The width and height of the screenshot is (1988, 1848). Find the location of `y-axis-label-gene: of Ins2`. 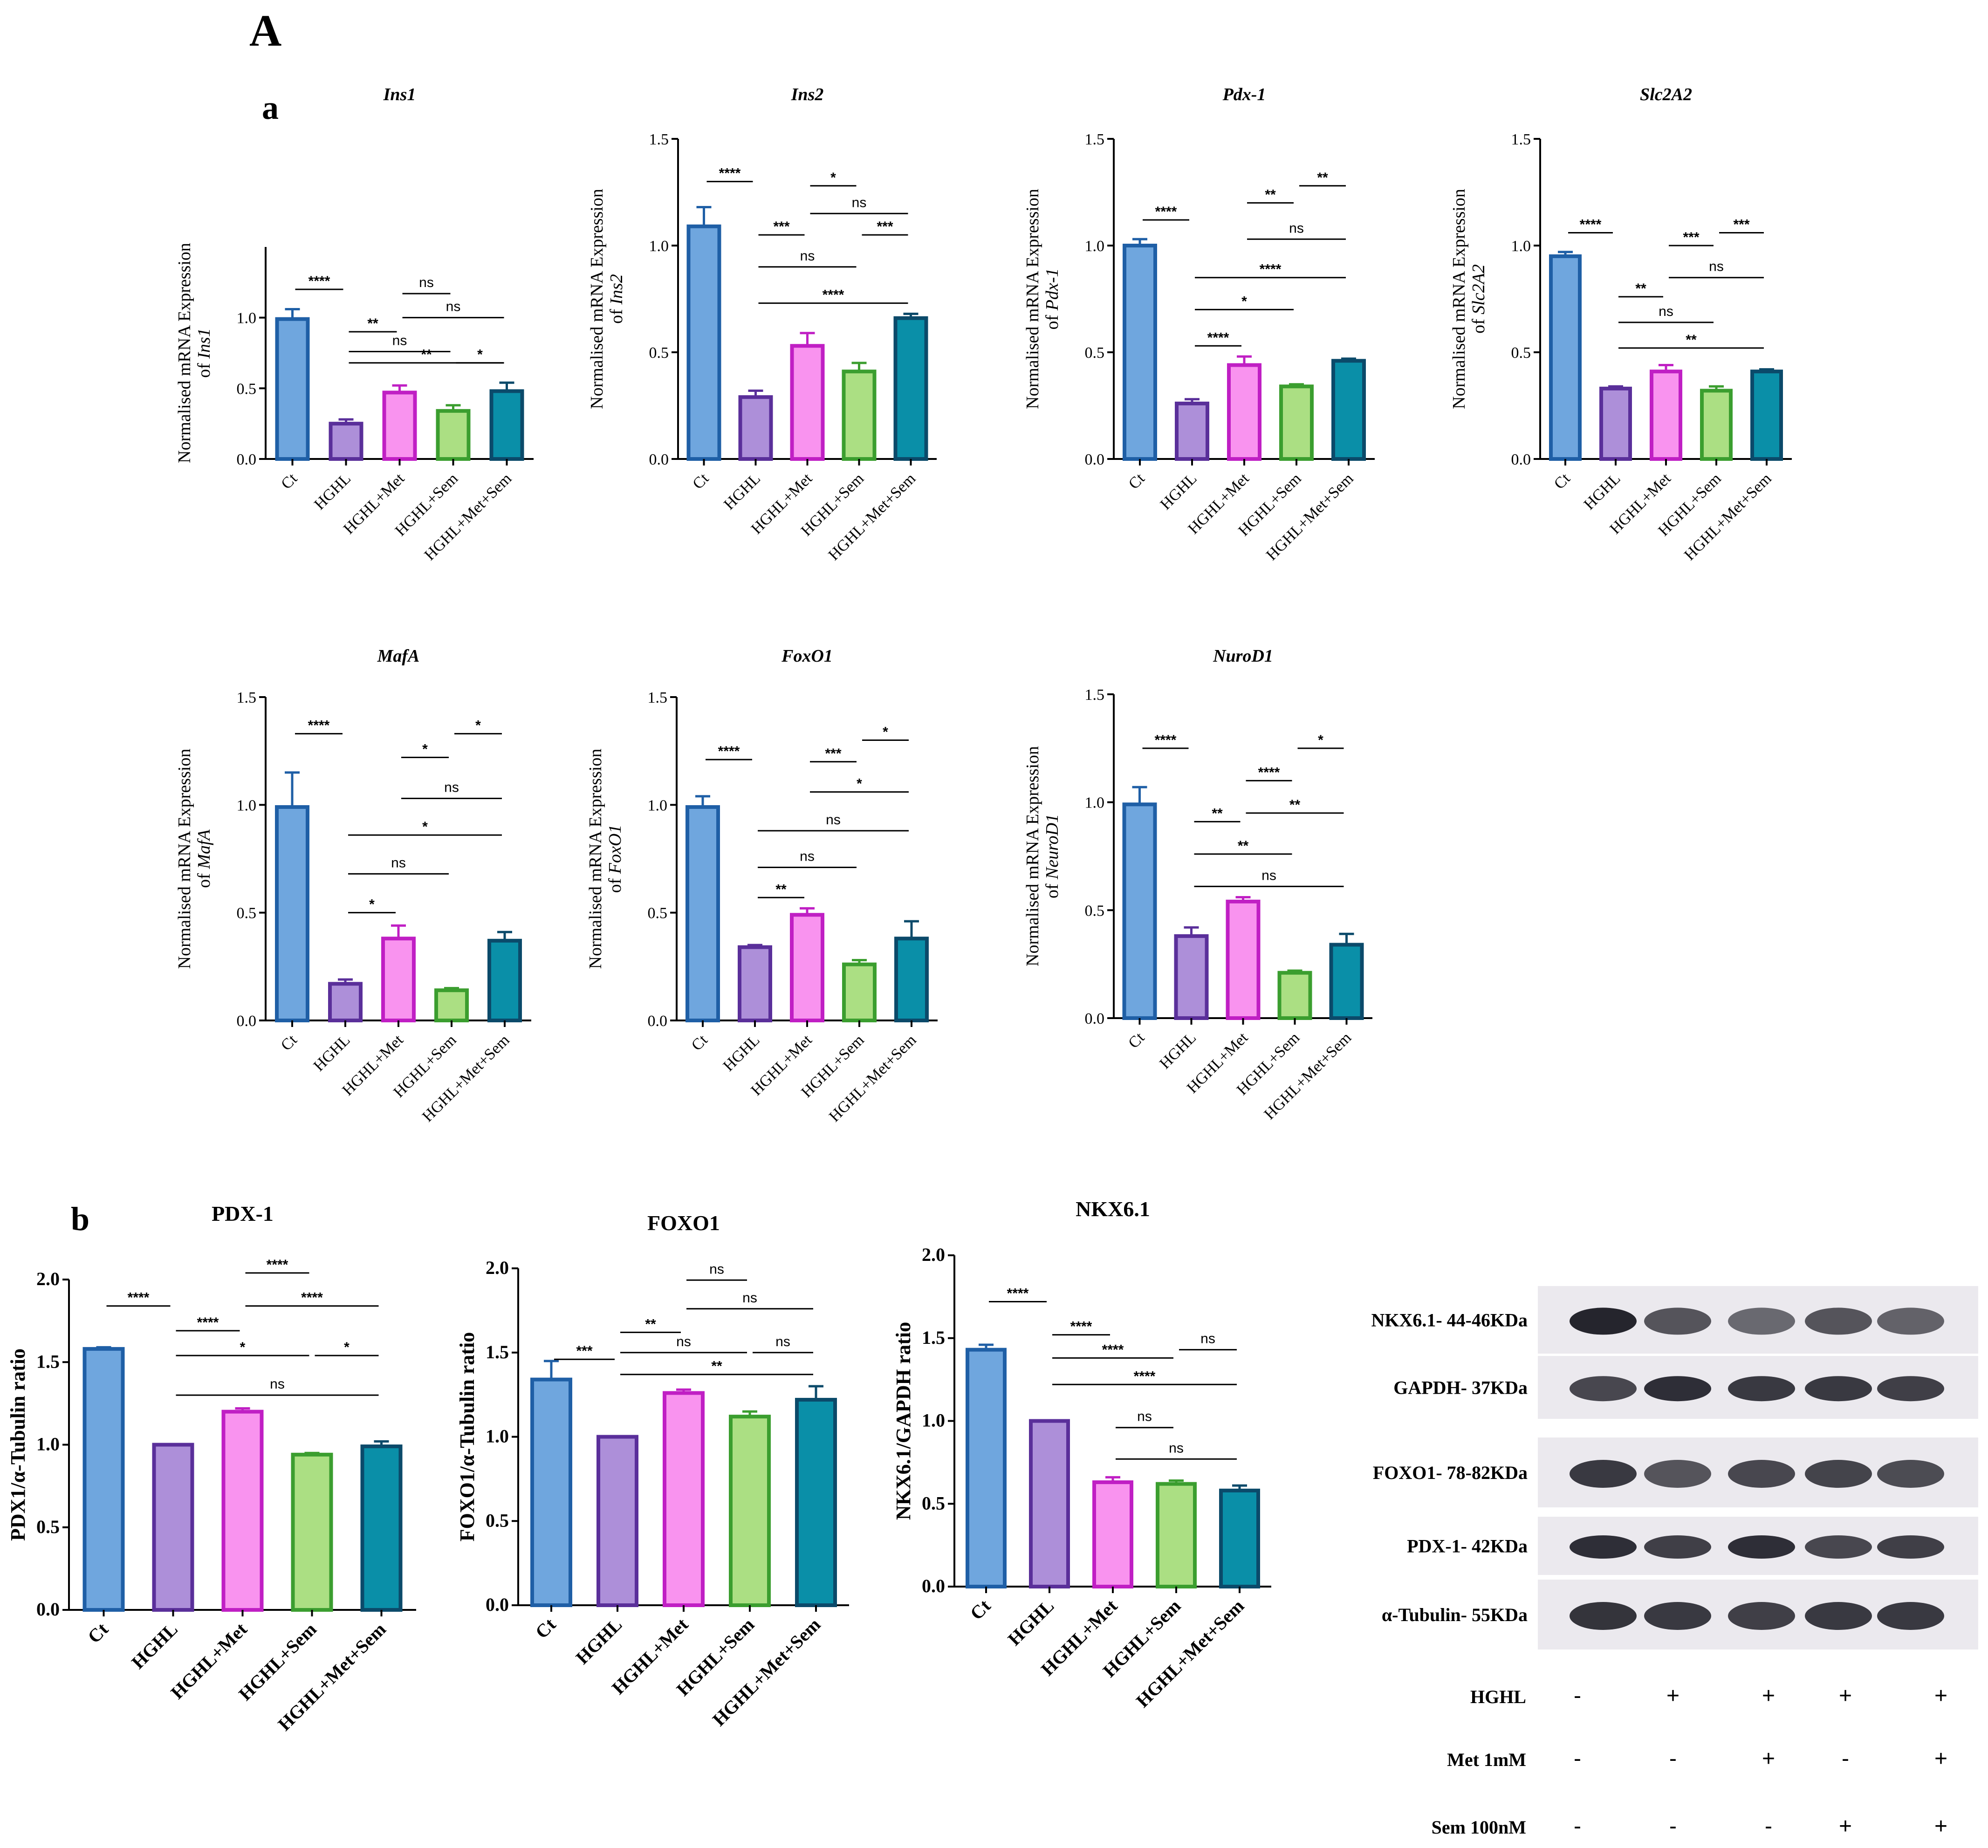

y-axis-label-gene: of Ins2 is located at coordinates (616, 299).